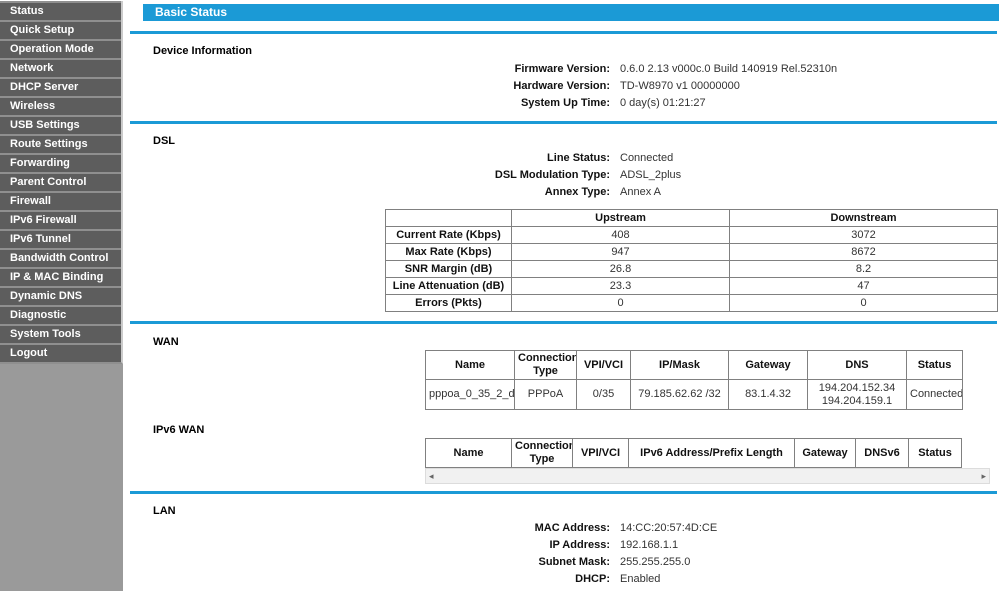 This screenshot has width=999, height=591. Describe the element at coordinates (707, 476) in the screenshot. I see `ipv6-wan-horizontal-scrollbar: ◂ ▸` at that location.